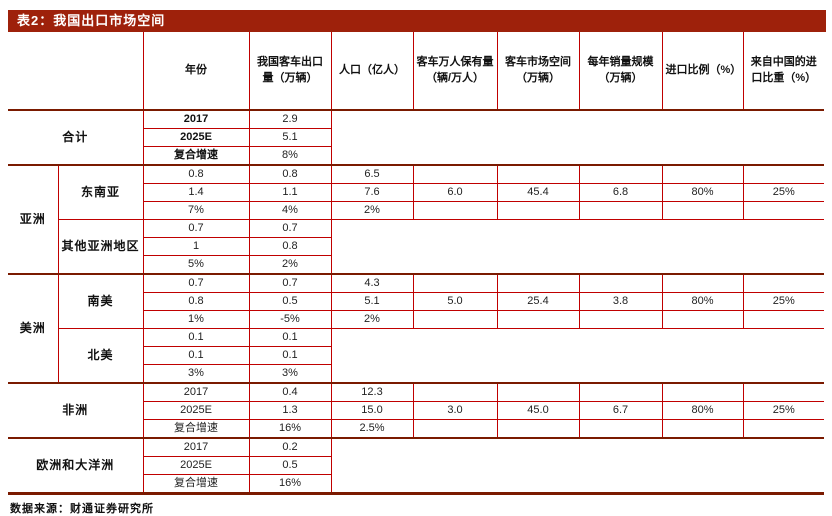 The width and height of the screenshot is (832, 516). What do you see at coordinates (538, 192) in the screenshot?
I see `value-cell: 45.4` at bounding box center [538, 192].